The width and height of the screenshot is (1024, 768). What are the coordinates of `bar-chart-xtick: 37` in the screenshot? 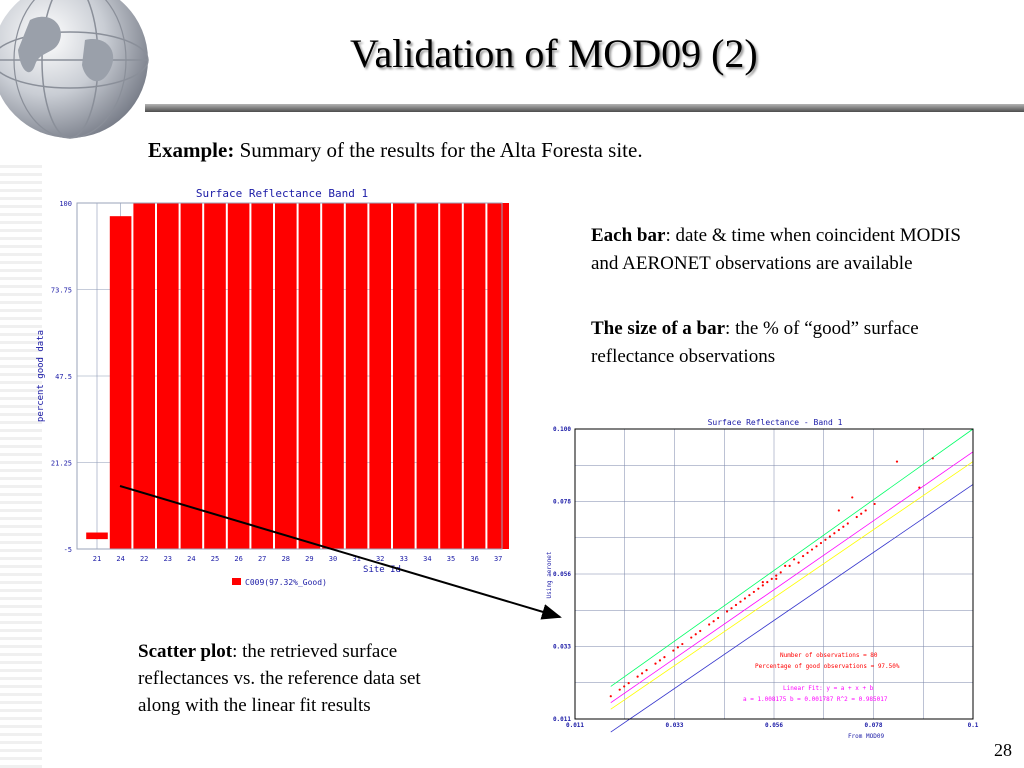 It's located at (498, 559).